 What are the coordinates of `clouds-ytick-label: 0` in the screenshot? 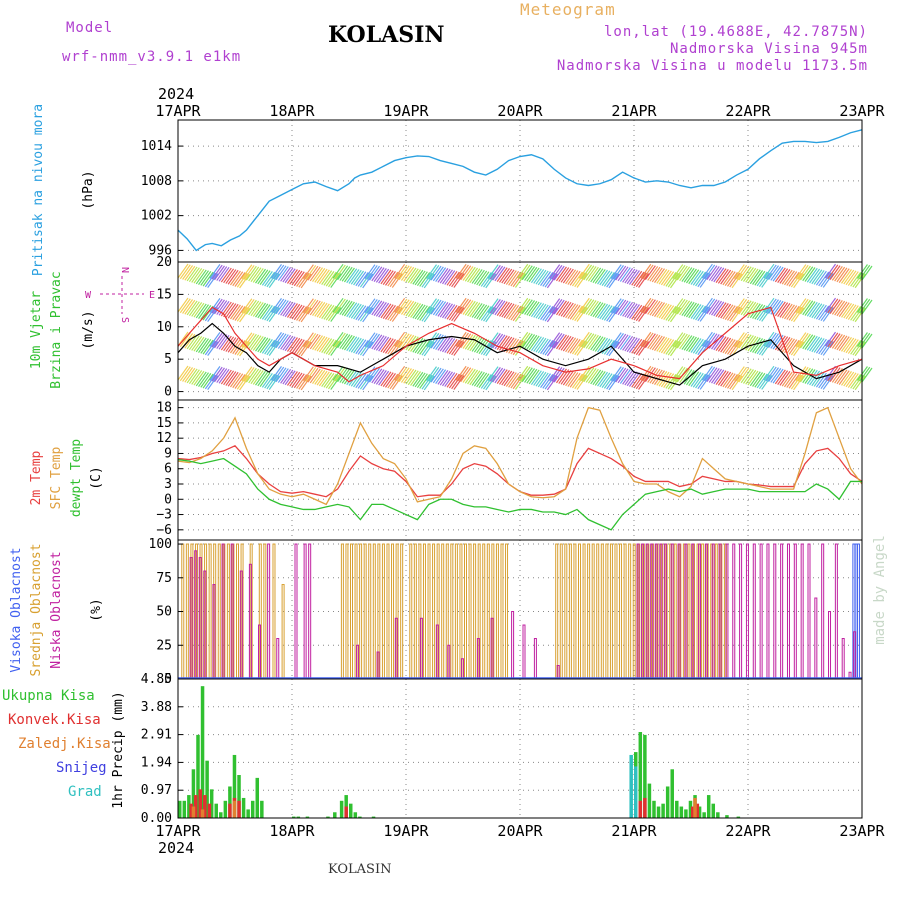 It's located at (168, 679).